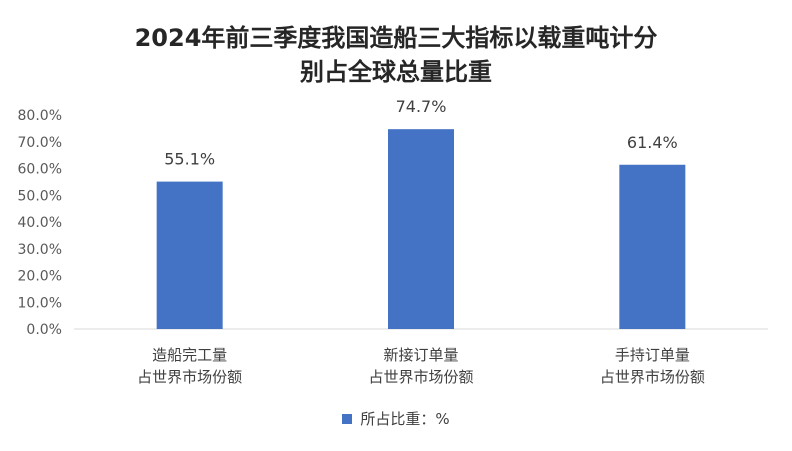 This screenshot has height=451, width=792. I want to click on y-tick-label: 70.0%, so click(40, 143).